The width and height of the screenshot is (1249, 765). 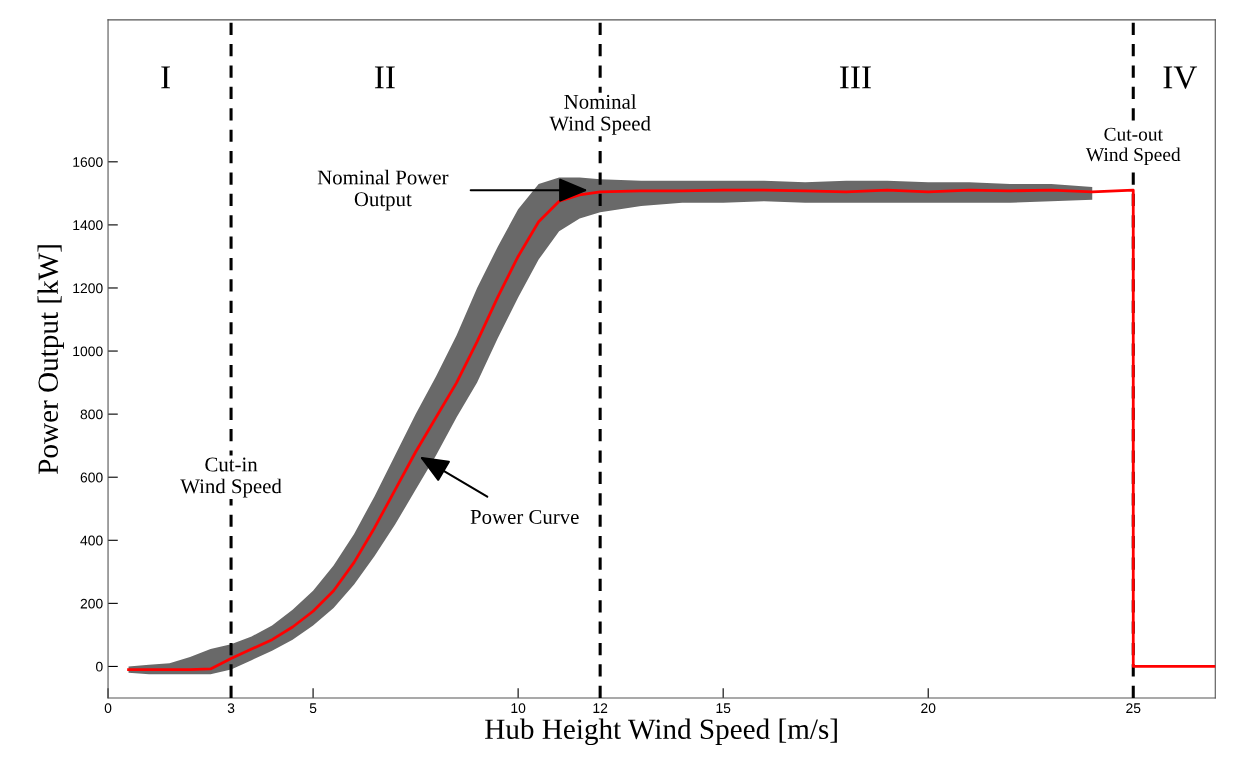 I want to click on y-tick-label: 1600, so click(x=88, y=162).